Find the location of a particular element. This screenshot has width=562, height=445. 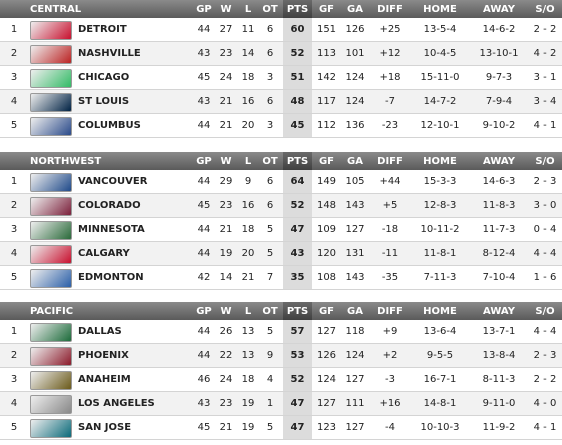

team-name: VANCOUVER is located at coordinates (113, 181).